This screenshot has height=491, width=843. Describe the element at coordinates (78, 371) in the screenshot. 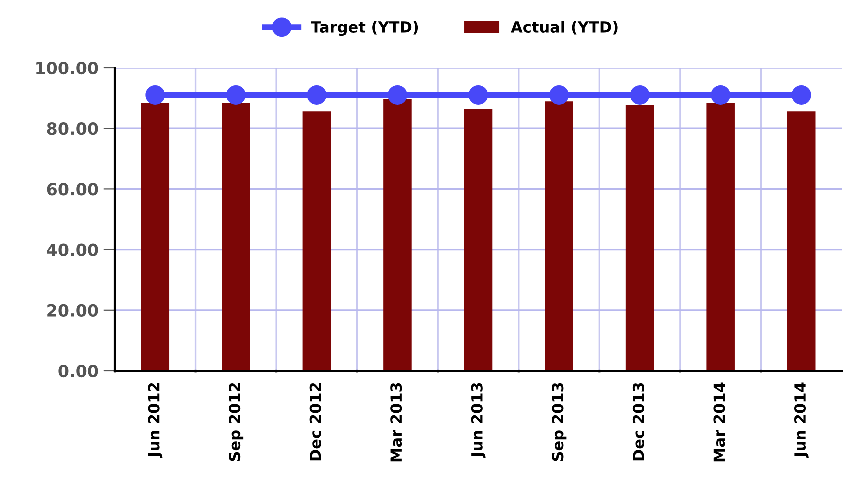

I see `y-tick-label: 0.00` at that location.